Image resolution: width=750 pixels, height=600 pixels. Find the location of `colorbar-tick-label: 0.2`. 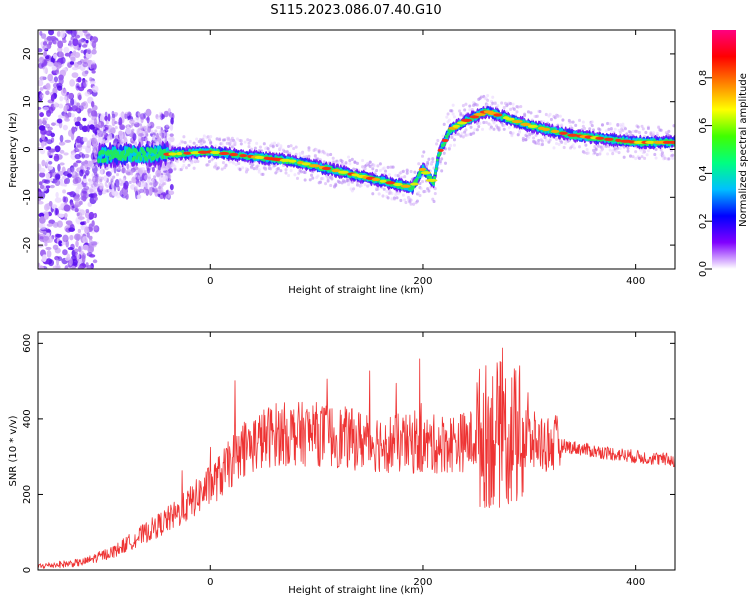

colorbar-tick-label: 0.2 is located at coordinates (703, 221).